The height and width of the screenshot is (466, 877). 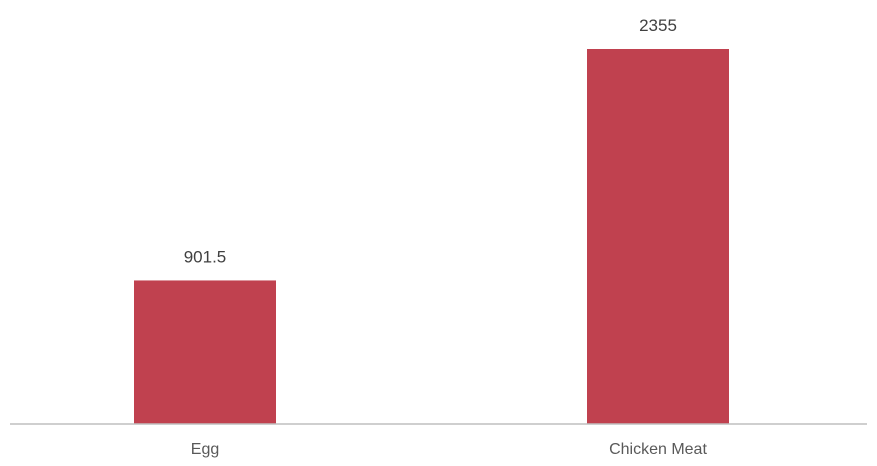 I want to click on bar-chicken-meat, so click(x=658, y=236).